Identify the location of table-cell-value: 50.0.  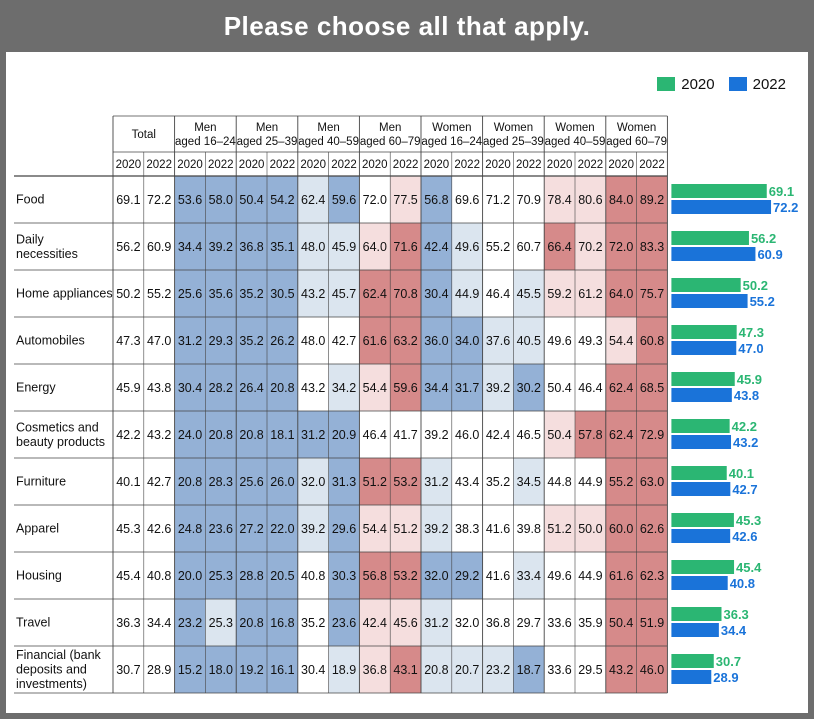
(590, 529).